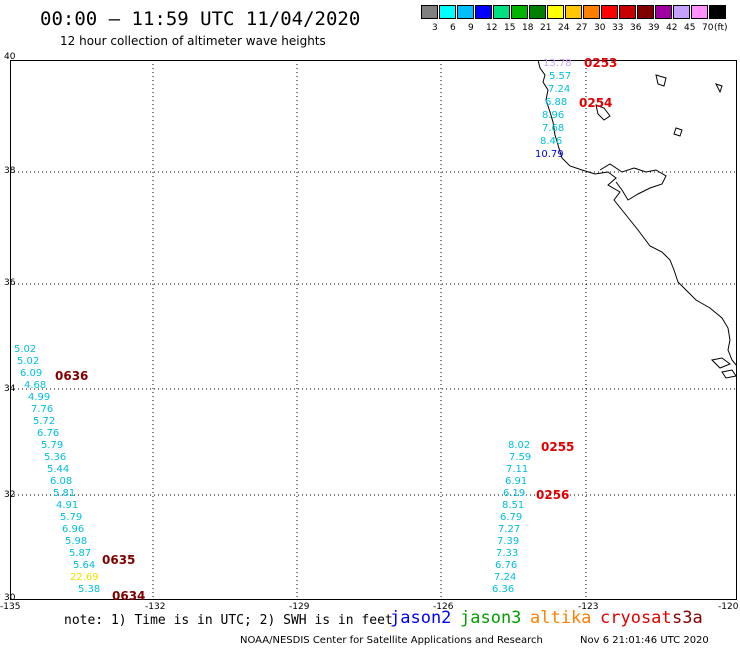 The height and width of the screenshot is (650, 740). Describe the element at coordinates (503, 589) in the screenshot. I see `wave-height-value: 6.36` at that location.